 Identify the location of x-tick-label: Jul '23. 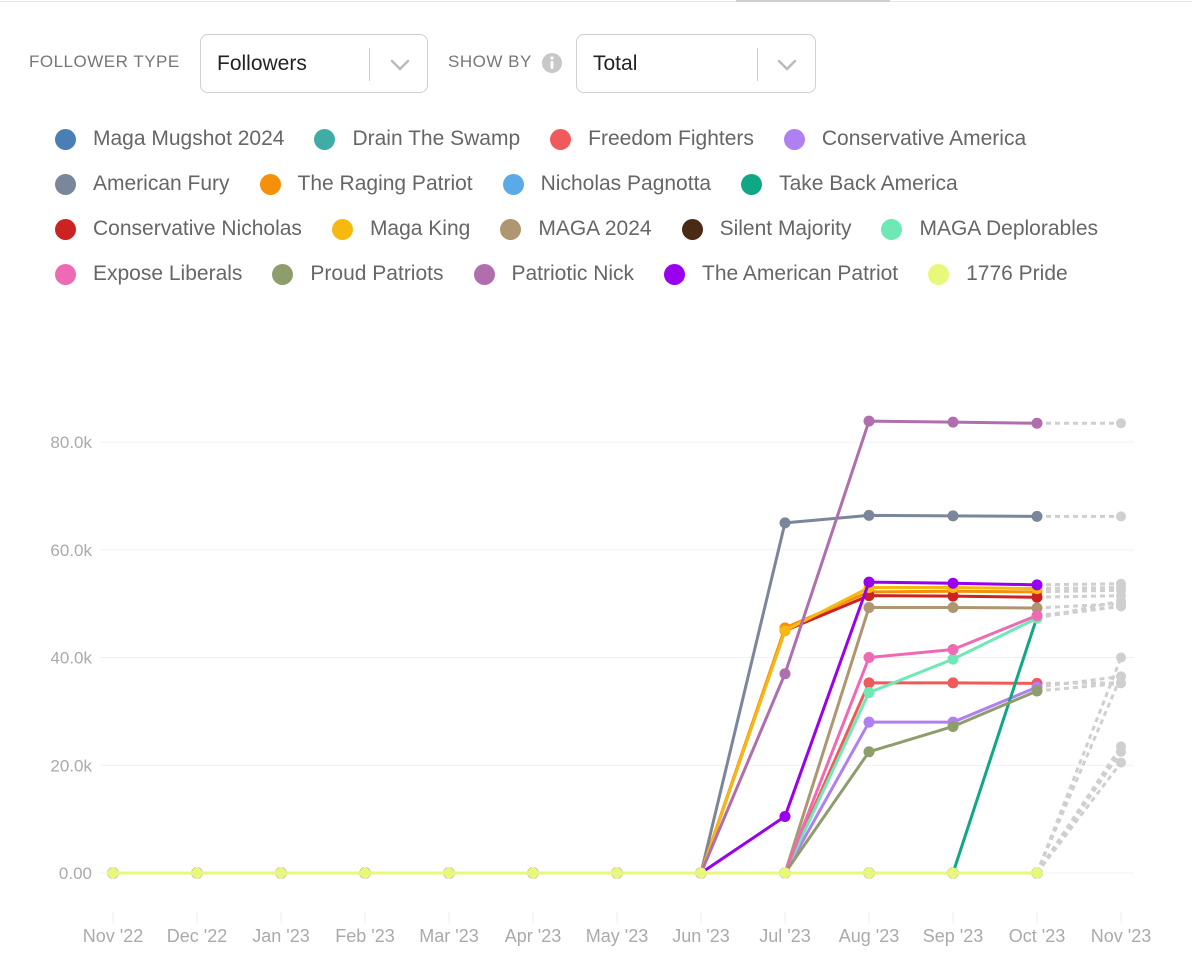
(784, 936).